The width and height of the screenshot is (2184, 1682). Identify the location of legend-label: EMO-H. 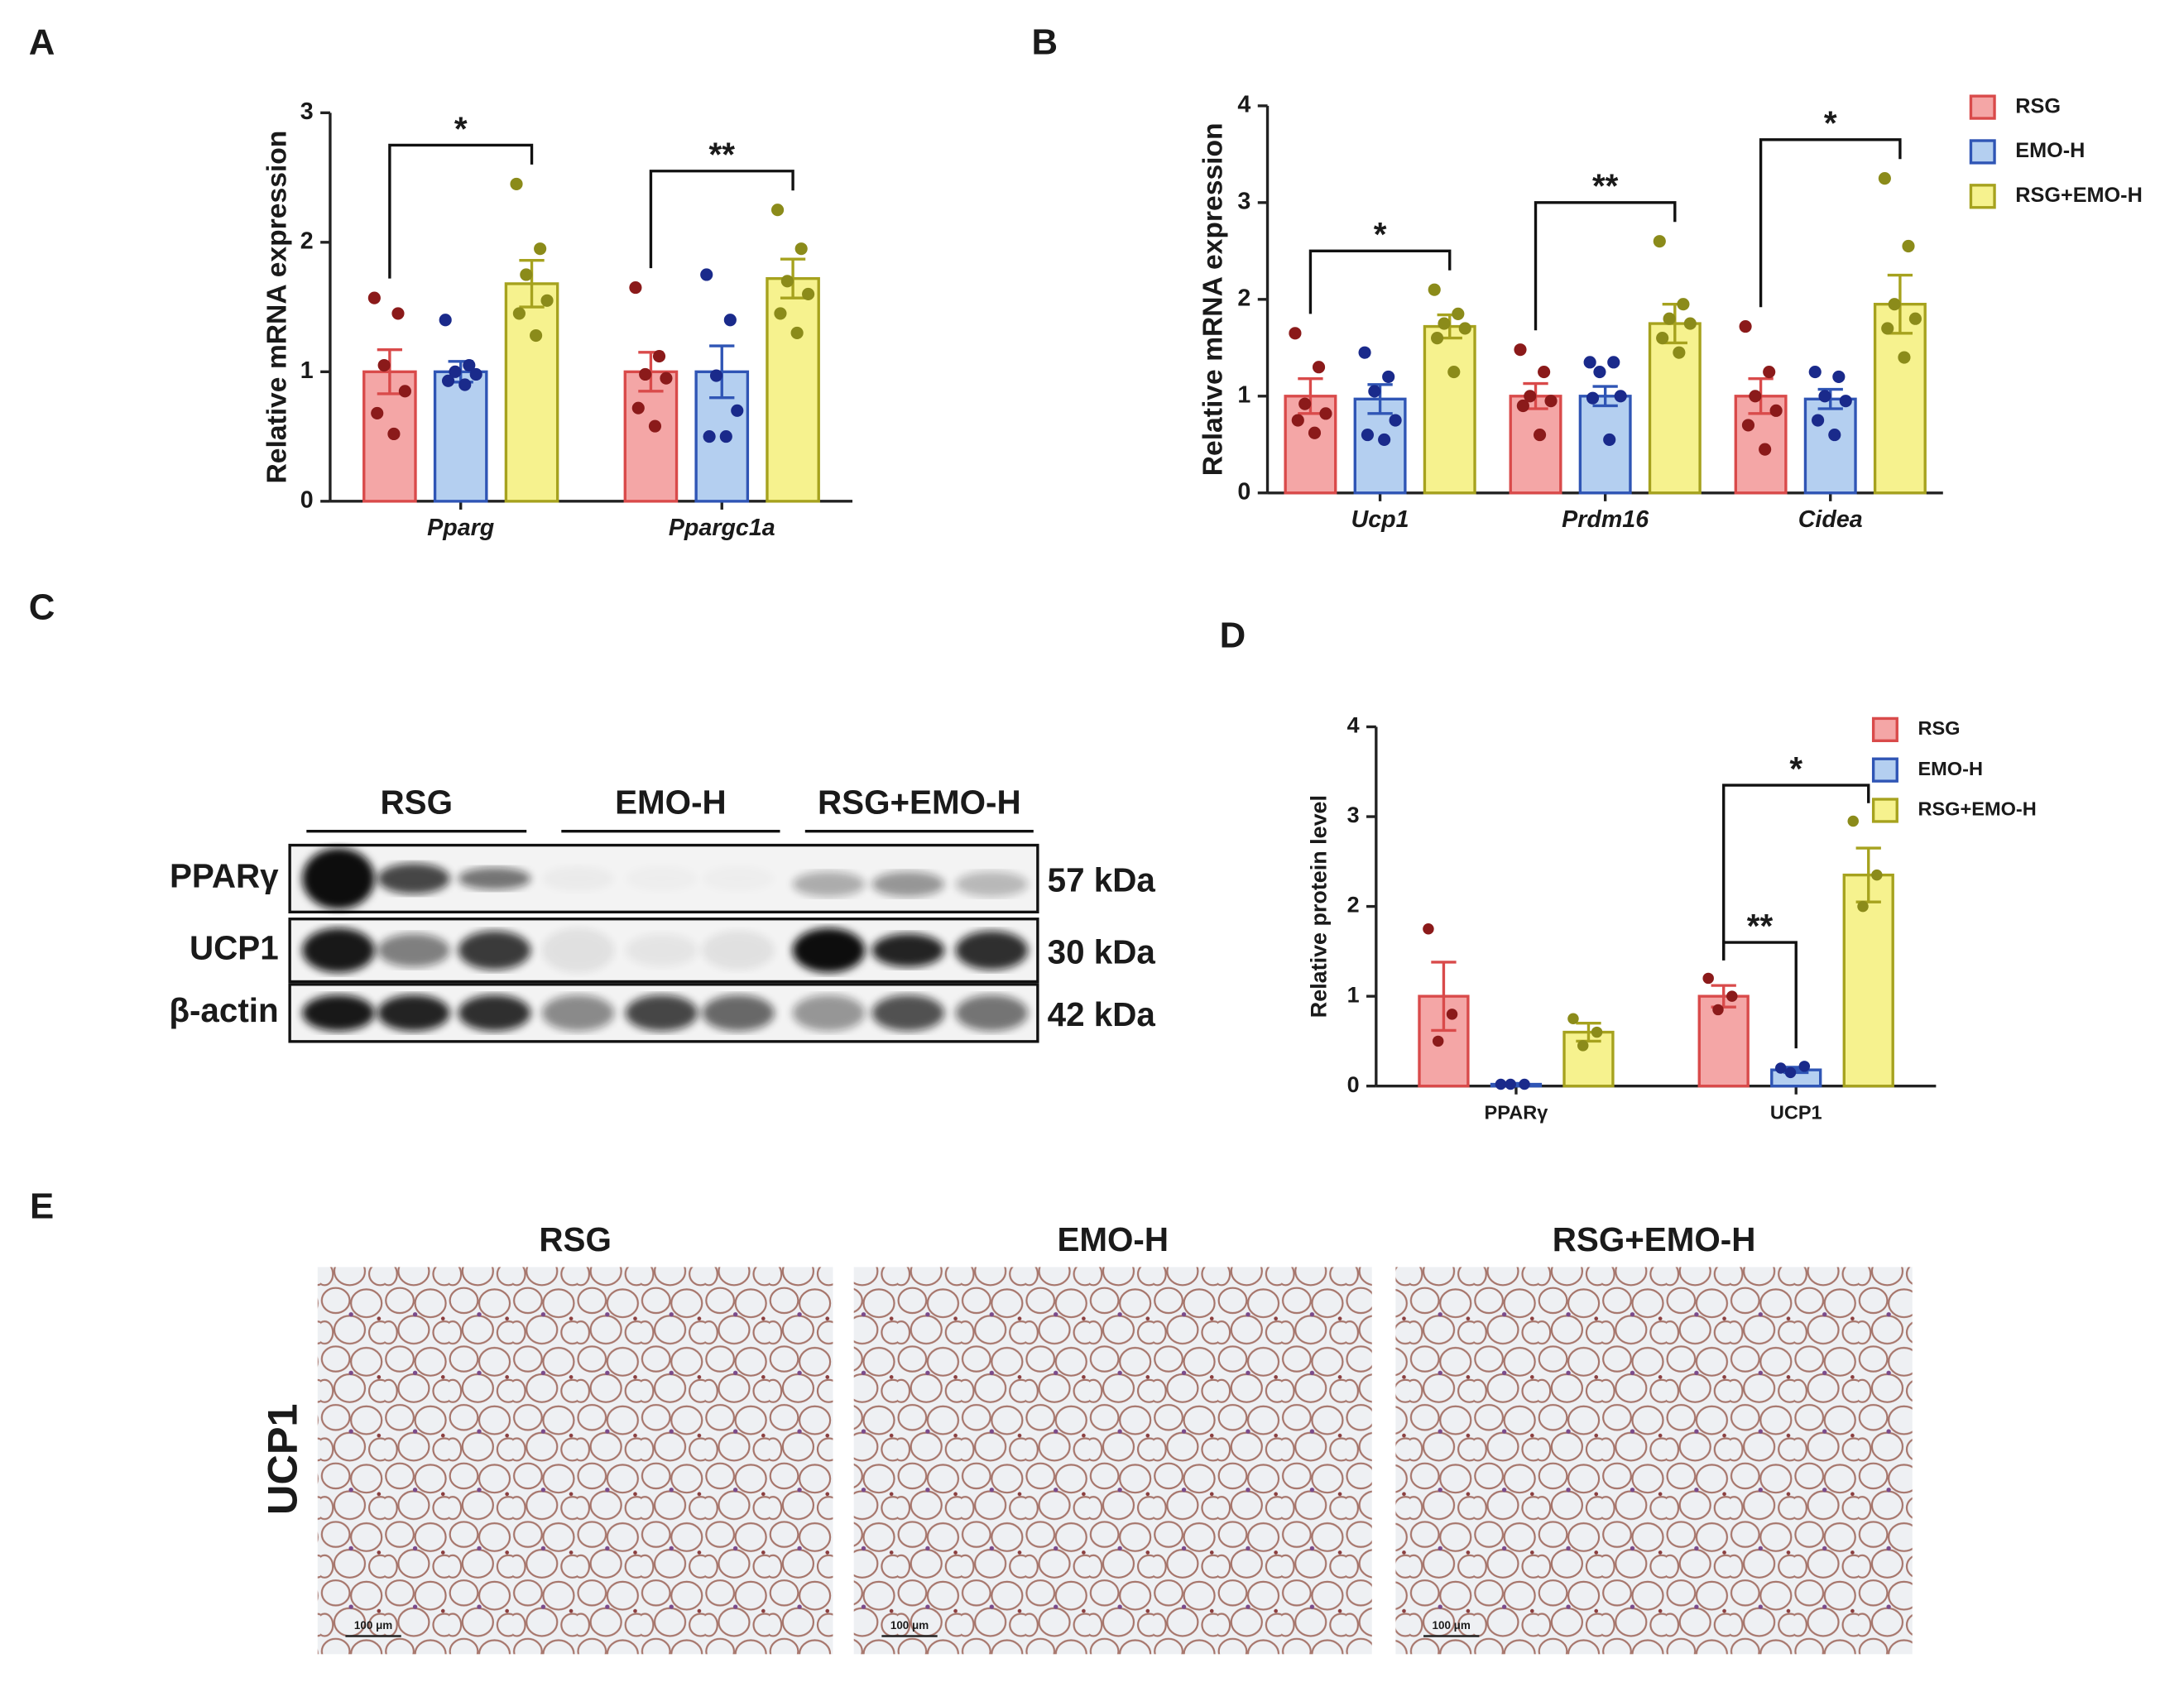
(2050, 150).